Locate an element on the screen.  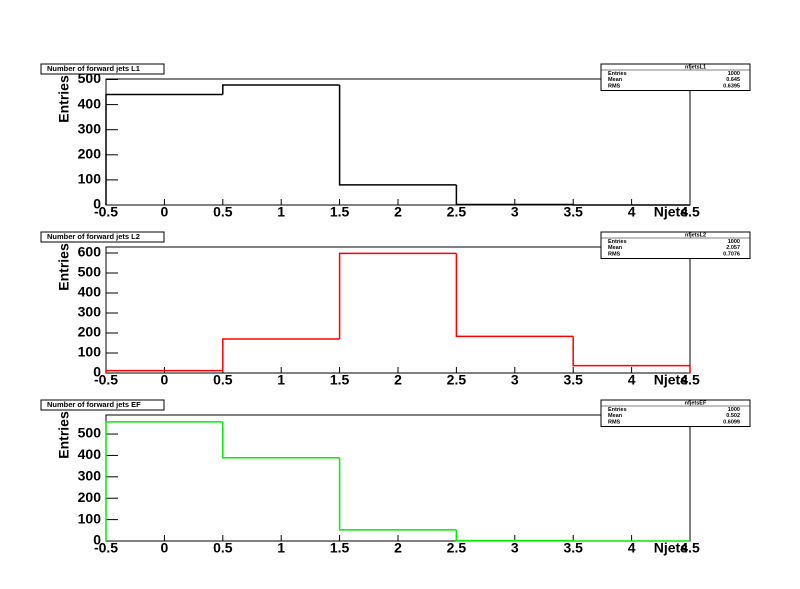
stats-value: 0.7076 is located at coordinates (731, 254).